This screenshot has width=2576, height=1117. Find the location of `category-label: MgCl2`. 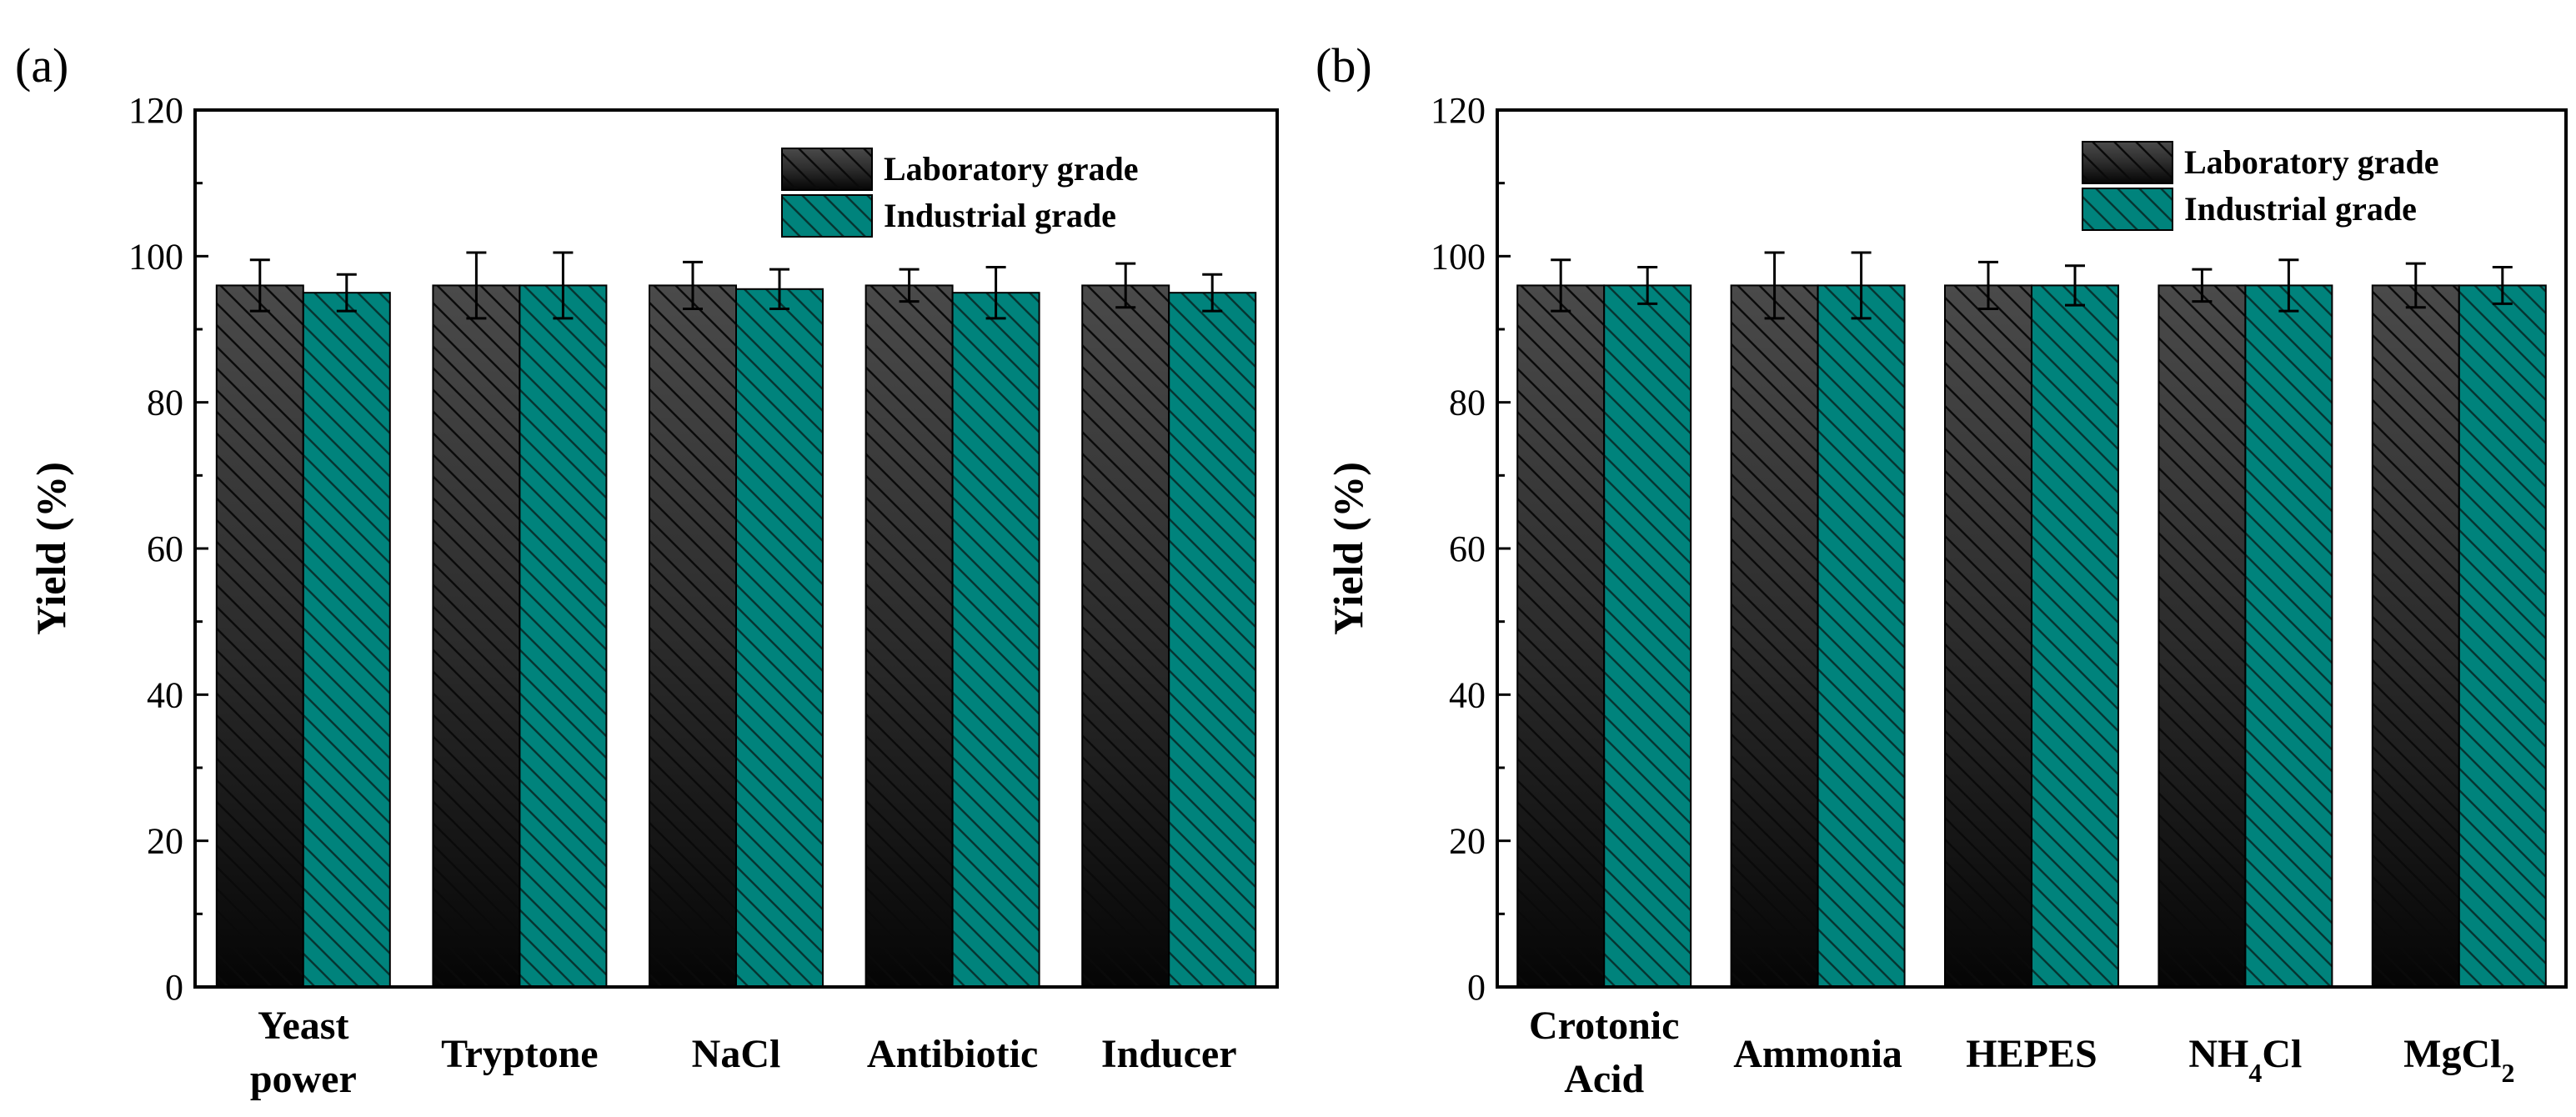

category-label: MgCl2 is located at coordinates (2458, 1060).